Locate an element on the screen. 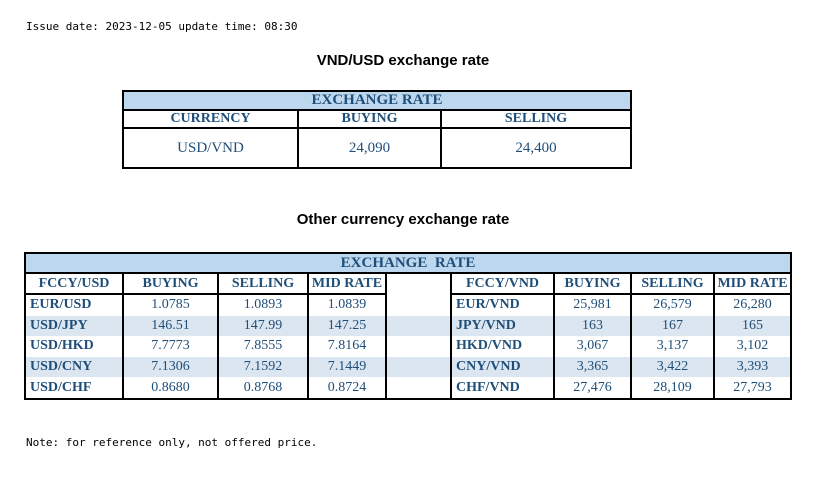  pair-cell: USD/CHF is located at coordinates (74, 388).